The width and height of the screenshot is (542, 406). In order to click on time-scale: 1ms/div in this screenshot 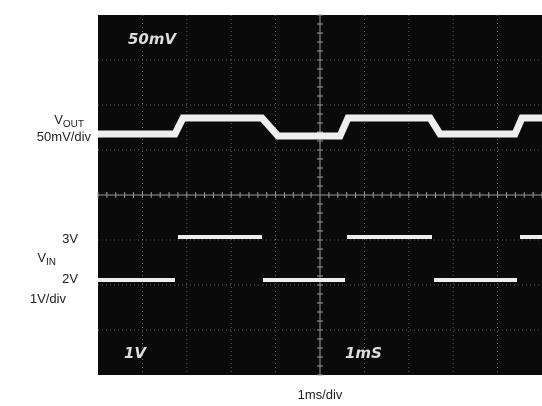, I will do `click(320, 394)`.